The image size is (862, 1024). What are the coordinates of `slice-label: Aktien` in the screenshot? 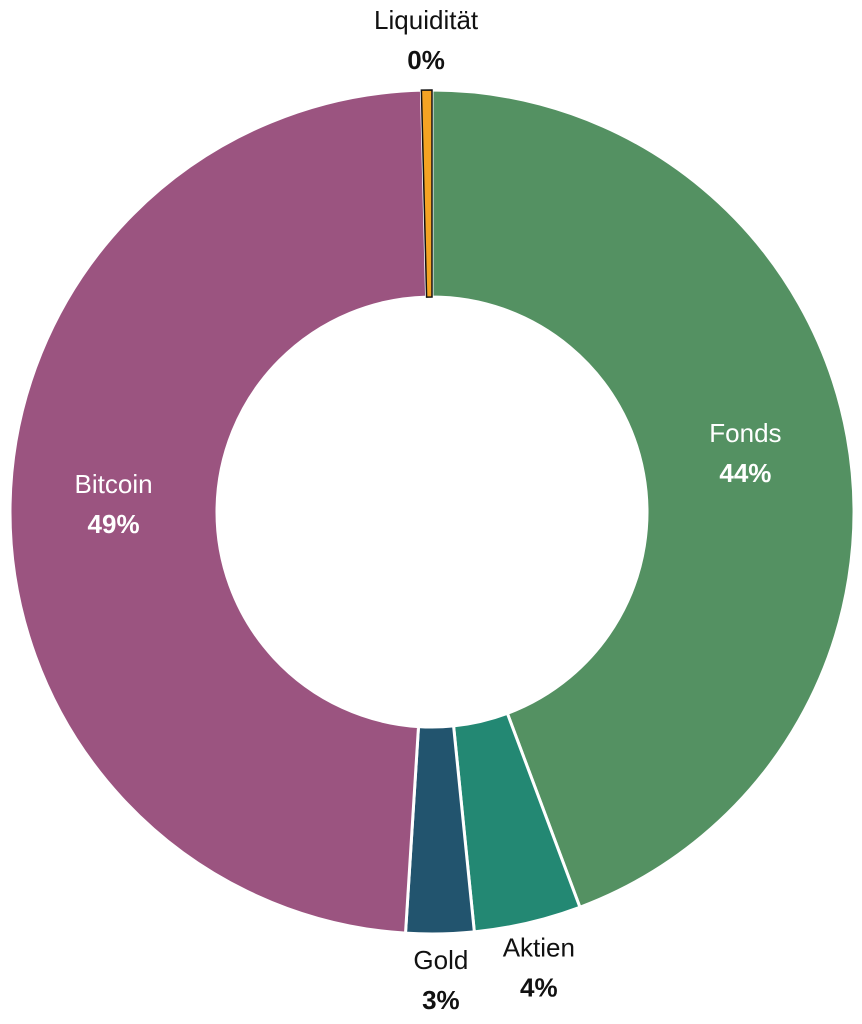 It's located at (539, 948).